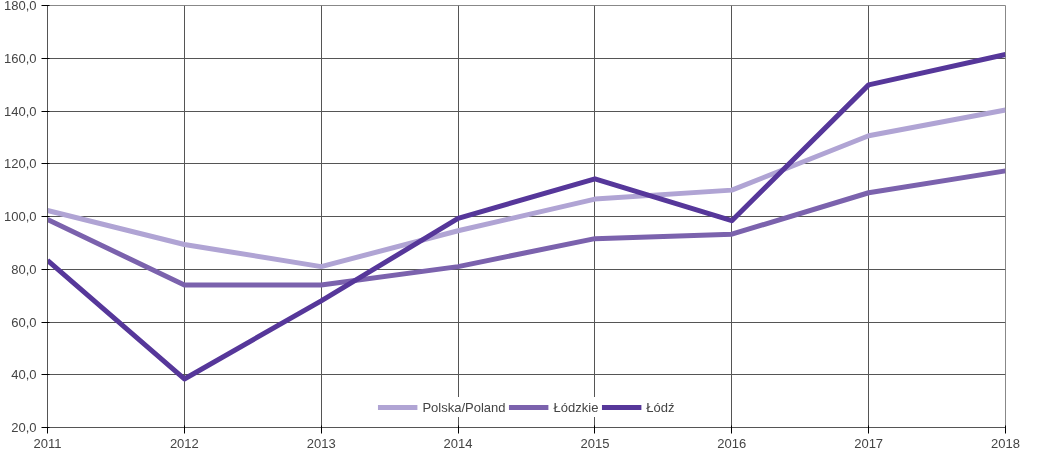 Image resolution: width=1044 pixels, height=462 pixels. I want to click on y-tick-label: 100,0, so click(20, 216).